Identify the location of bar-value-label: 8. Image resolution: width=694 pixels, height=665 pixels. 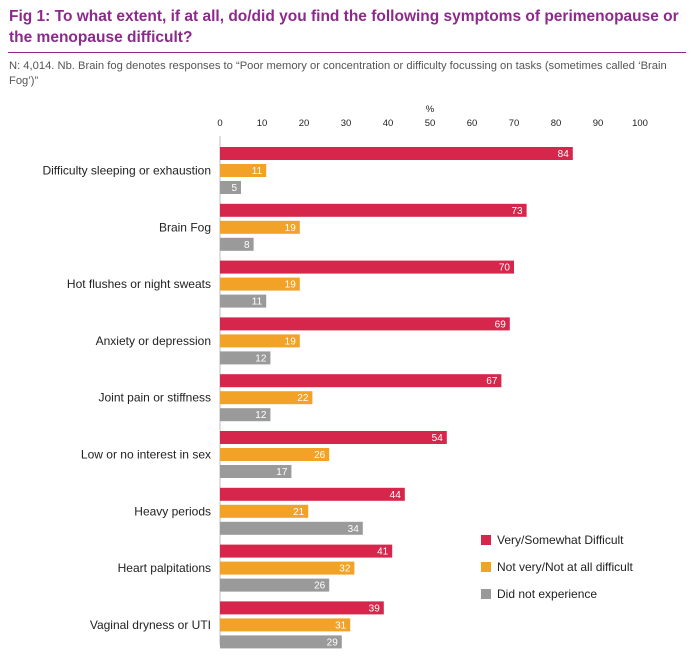
(247, 245).